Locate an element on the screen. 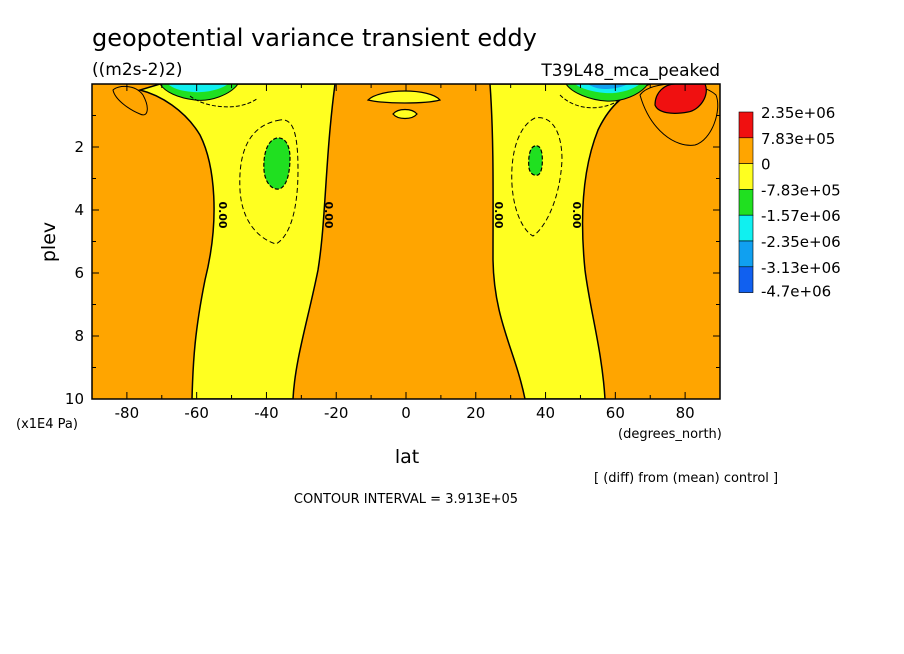 This screenshot has width=904, height=654. south-inner-contour is located at coordinates (269, 182).